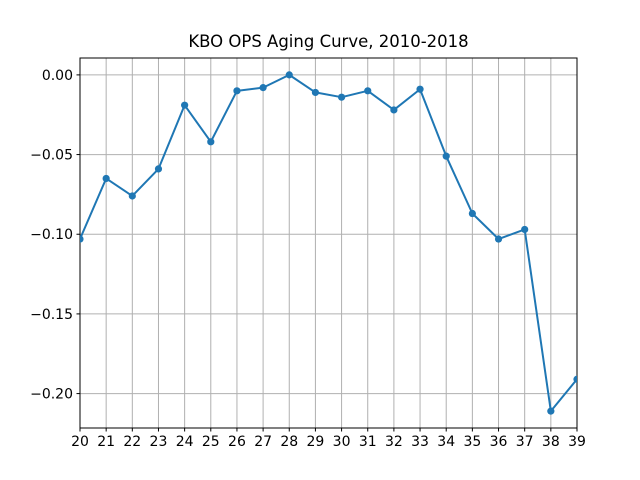 The height and width of the screenshot is (480, 640). What do you see at coordinates (57, 76) in the screenshot?
I see `y-tick-label: 0.00` at bounding box center [57, 76].